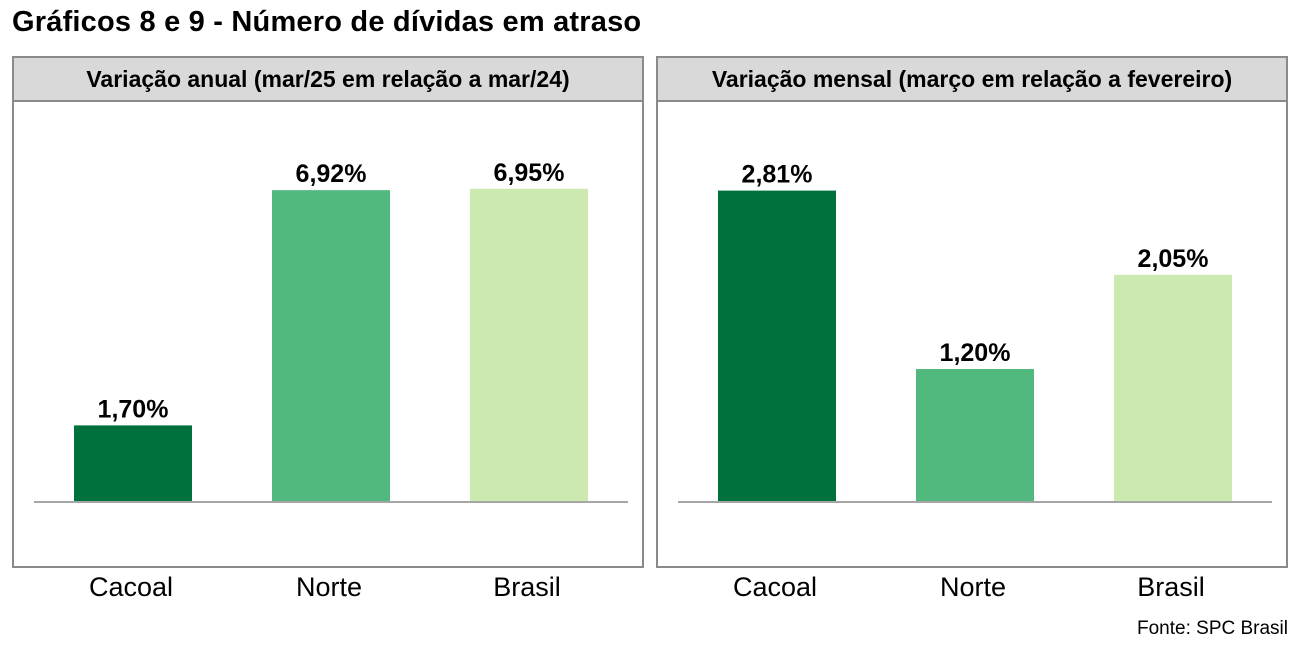 This screenshot has width=1302, height=652. What do you see at coordinates (777, 175) in the screenshot?
I see `monthly-data-label-cacoal: 2,81%` at bounding box center [777, 175].